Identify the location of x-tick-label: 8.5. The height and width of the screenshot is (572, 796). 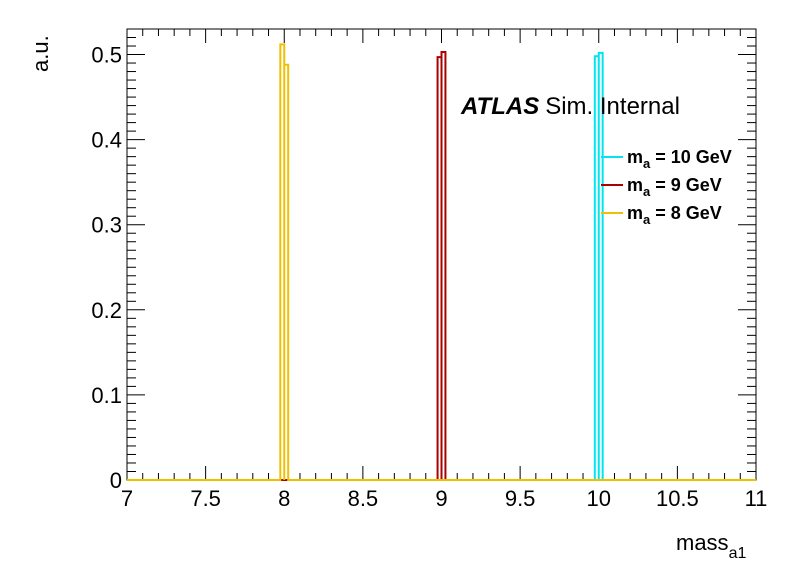
(363, 498).